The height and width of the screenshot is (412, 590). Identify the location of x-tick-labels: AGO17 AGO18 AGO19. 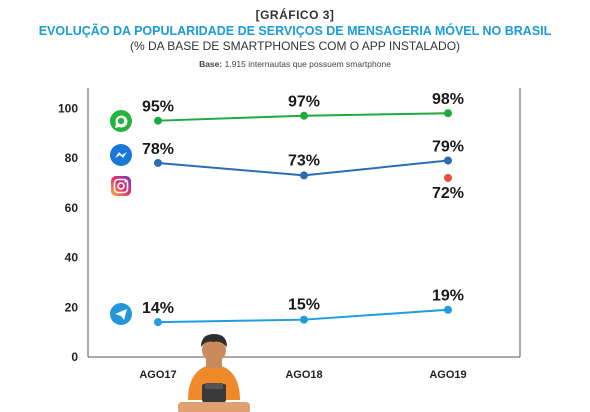
(302, 375).